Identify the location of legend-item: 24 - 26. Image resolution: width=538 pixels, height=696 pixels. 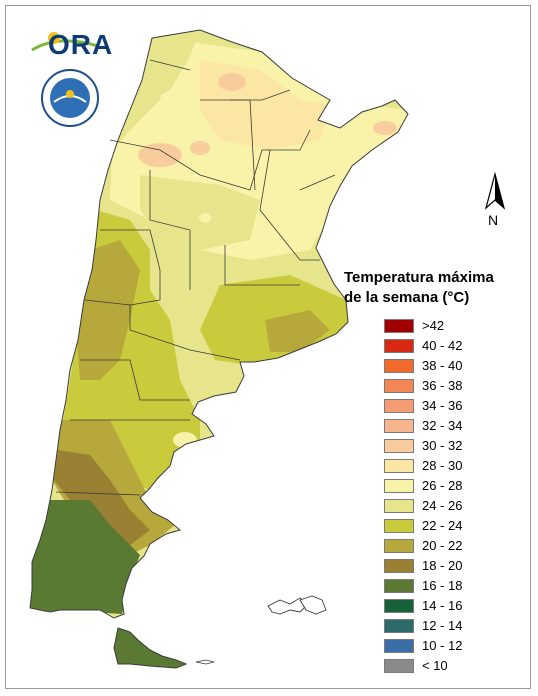
(449, 506).